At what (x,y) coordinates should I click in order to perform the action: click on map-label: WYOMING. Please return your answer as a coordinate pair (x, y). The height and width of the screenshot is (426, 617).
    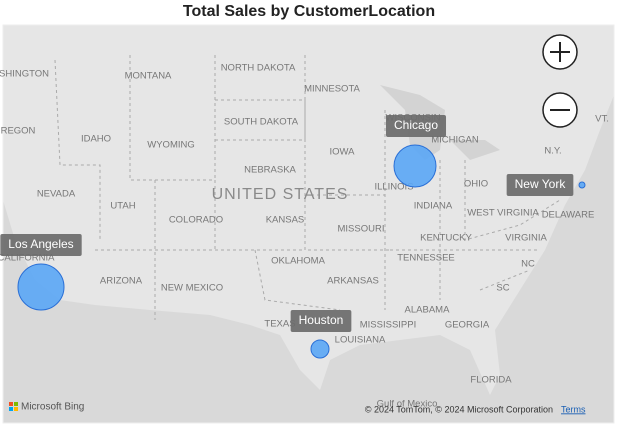
    Looking at the image, I should click on (171, 145).